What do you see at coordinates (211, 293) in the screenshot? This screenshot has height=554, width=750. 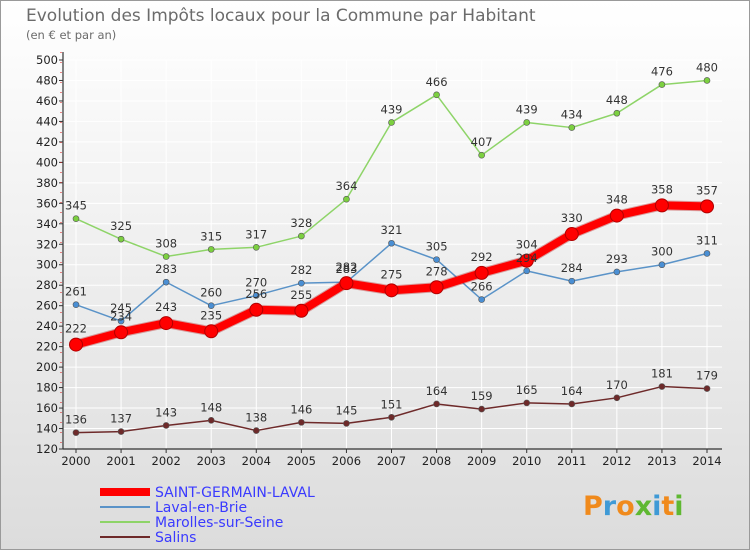 I see `data-label: 260` at bounding box center [211, 293].